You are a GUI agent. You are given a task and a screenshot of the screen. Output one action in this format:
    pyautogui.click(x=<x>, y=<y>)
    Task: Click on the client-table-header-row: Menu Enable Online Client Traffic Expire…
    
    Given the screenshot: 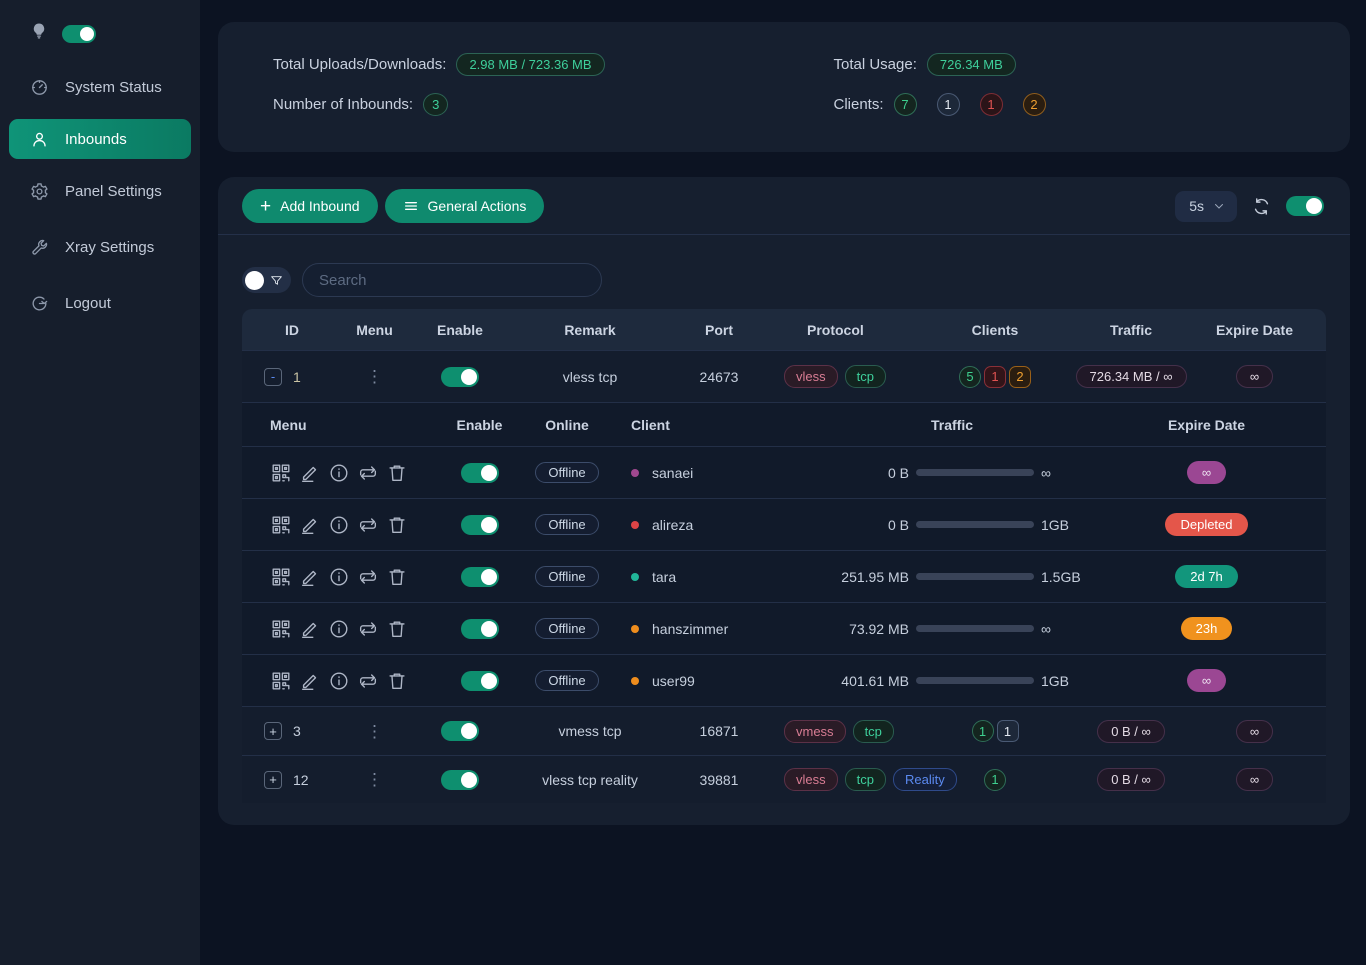 What is the action you would take?
    pyautogui.click(x=784, y=425)
    